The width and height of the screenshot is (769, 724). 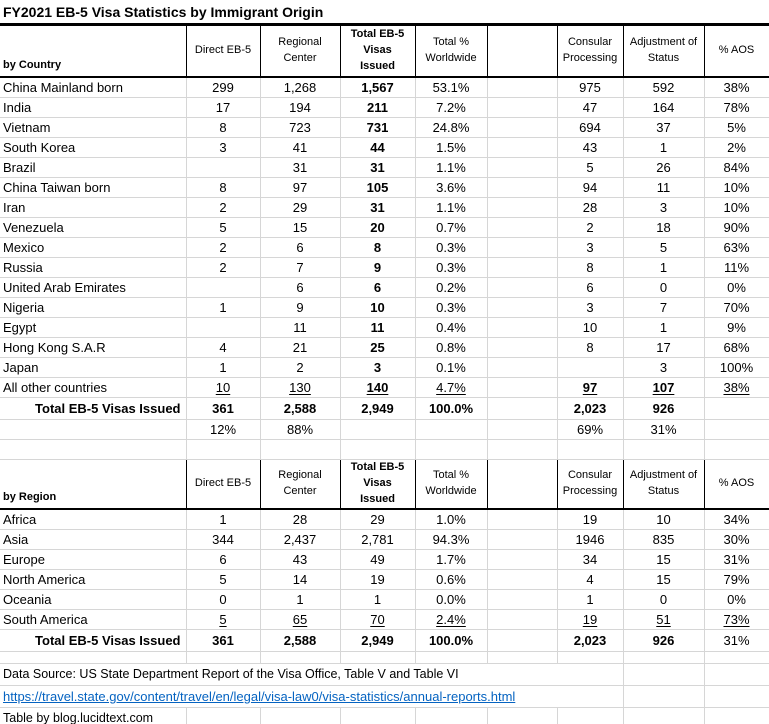 What do you see at coordinates (451, 227) in the screenshot?
I see `cell-total-pct-worldwide: 0.7%` at bounding box center [451, 227].